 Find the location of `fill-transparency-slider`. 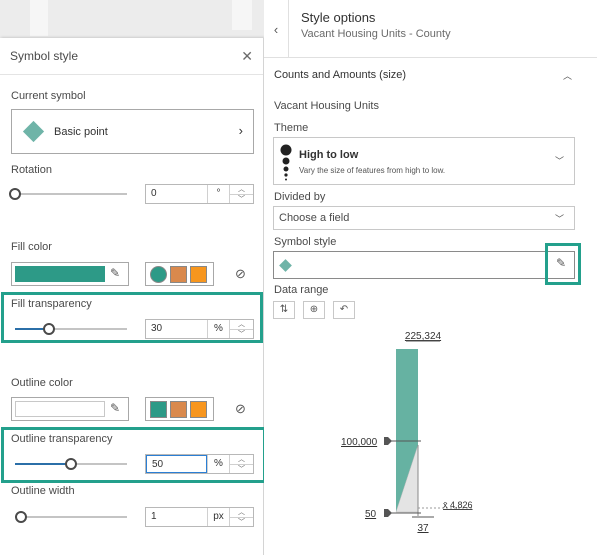

fill-transparency-slider is located at coordinates (71, 329).